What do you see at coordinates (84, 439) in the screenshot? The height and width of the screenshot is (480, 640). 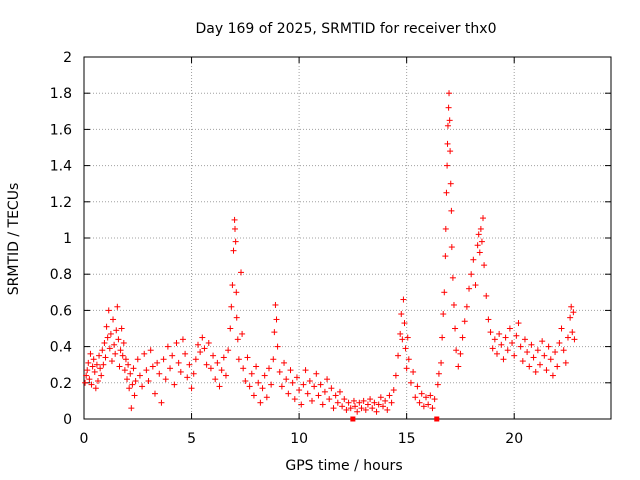 I see `x-tick-label: 0` at bounding box center [84, 439].